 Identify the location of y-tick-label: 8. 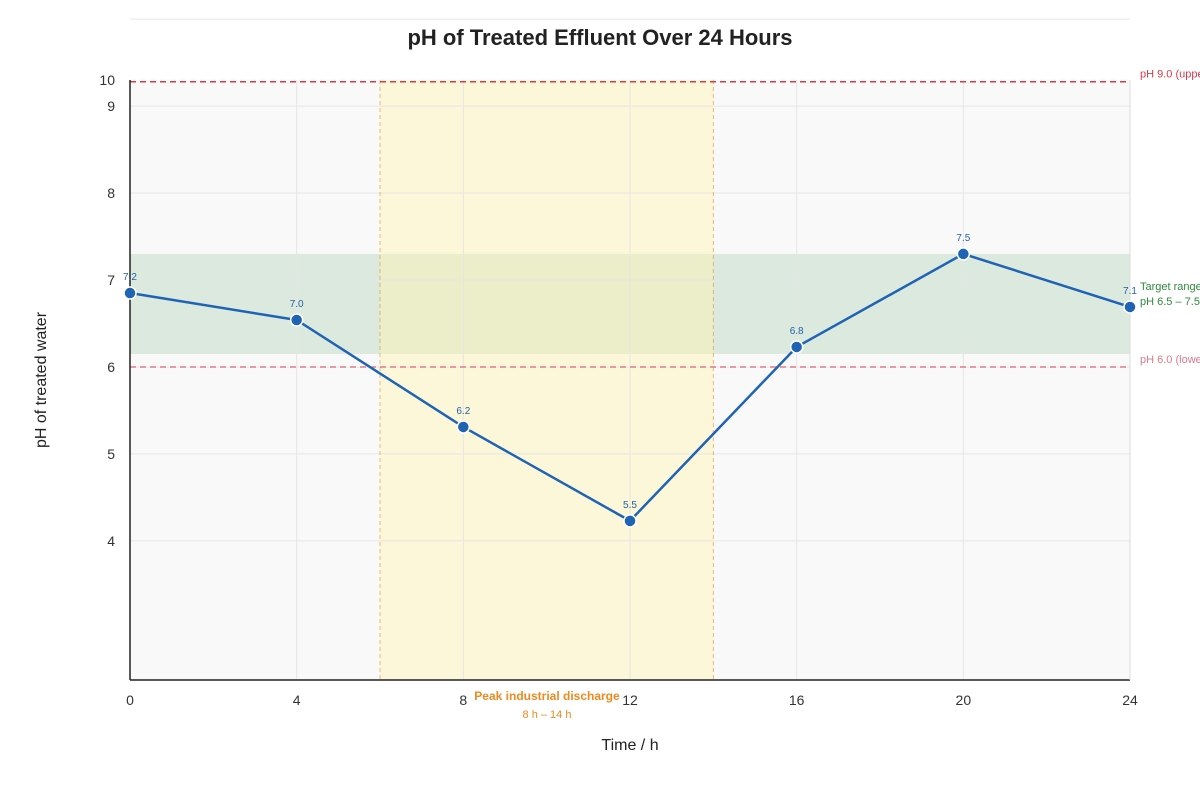
(111, 193).